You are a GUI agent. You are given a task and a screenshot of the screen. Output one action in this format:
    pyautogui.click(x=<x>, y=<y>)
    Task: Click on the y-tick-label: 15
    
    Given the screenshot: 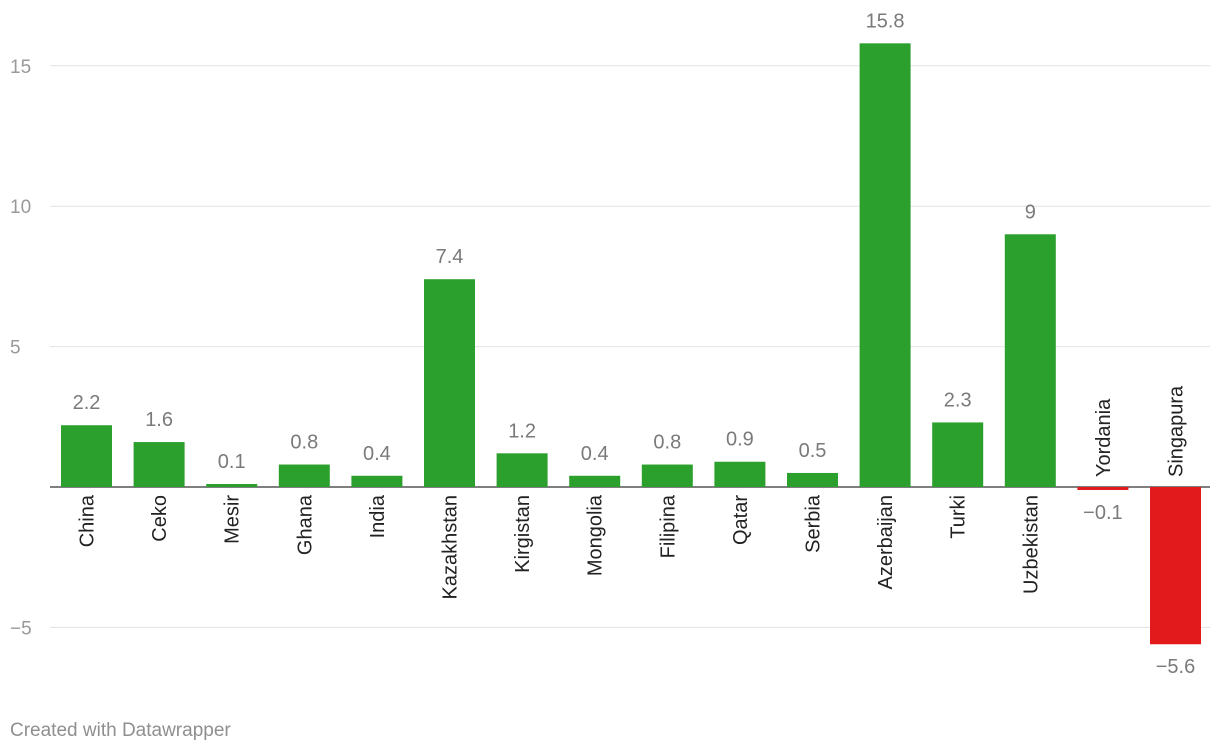 What is the action you would take?
    pyautogui.click(x=20, y=67)
    